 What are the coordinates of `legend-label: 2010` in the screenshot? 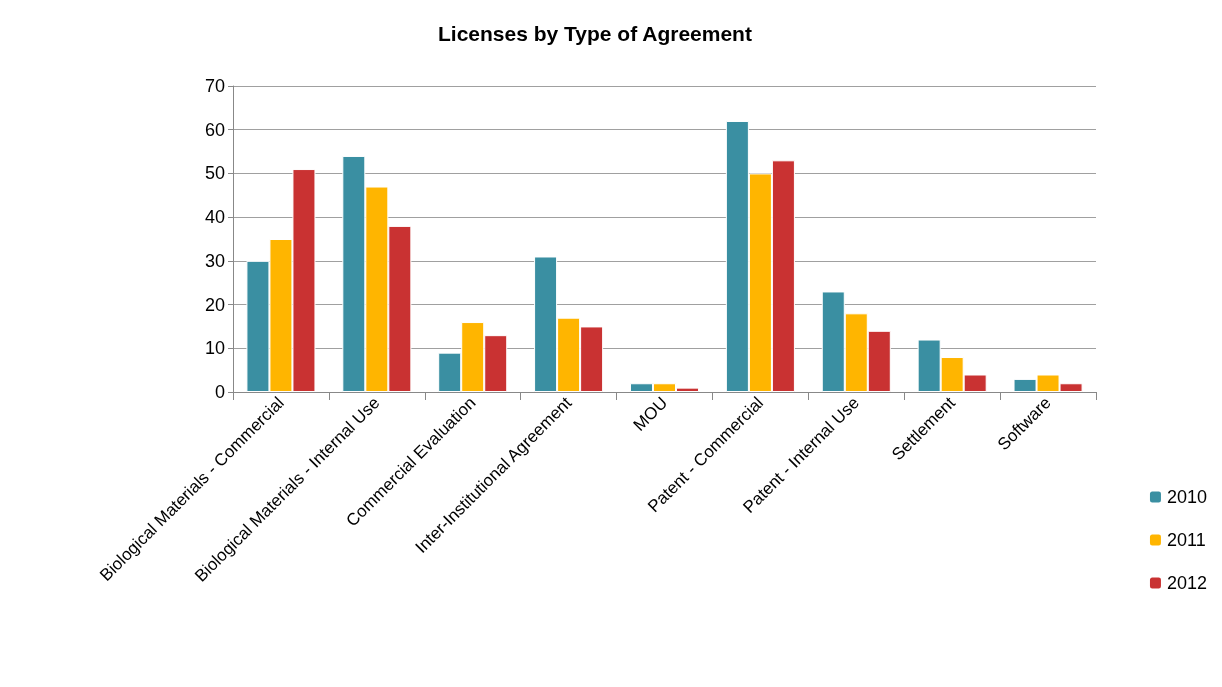 It's located at (1186, 497).